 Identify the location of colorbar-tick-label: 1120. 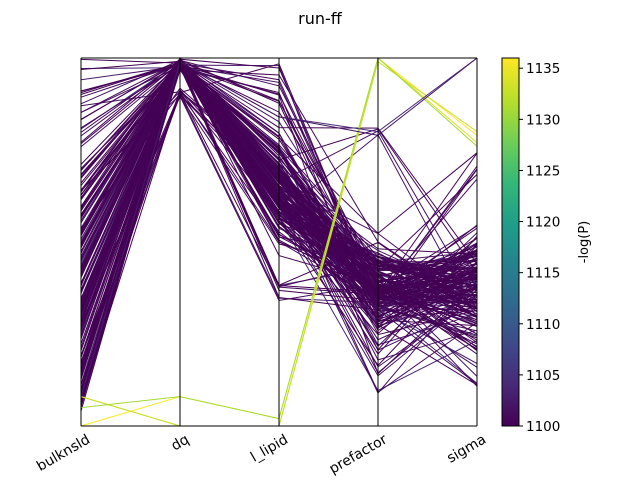
(543, 223).